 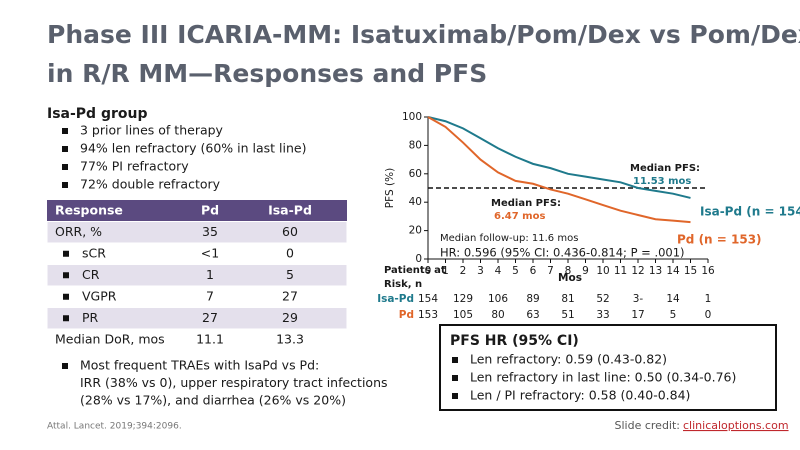 What do you see at coordinates (637, 271) in the screenshot?
I see `x-tick-label: 12` at bounding box center [637, 271].